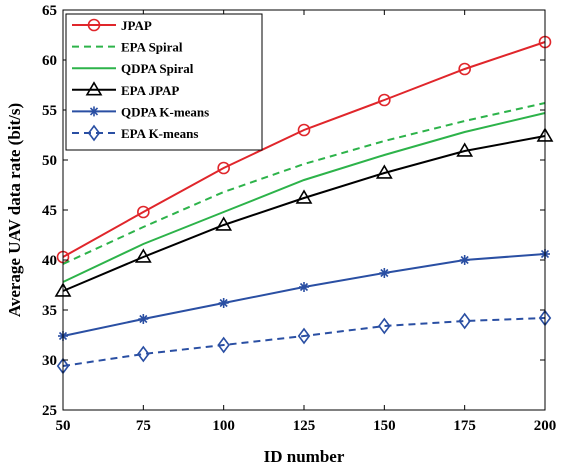 The image size is (574, 470). I want to click on x-tick-label: 200, so click(545, 426).